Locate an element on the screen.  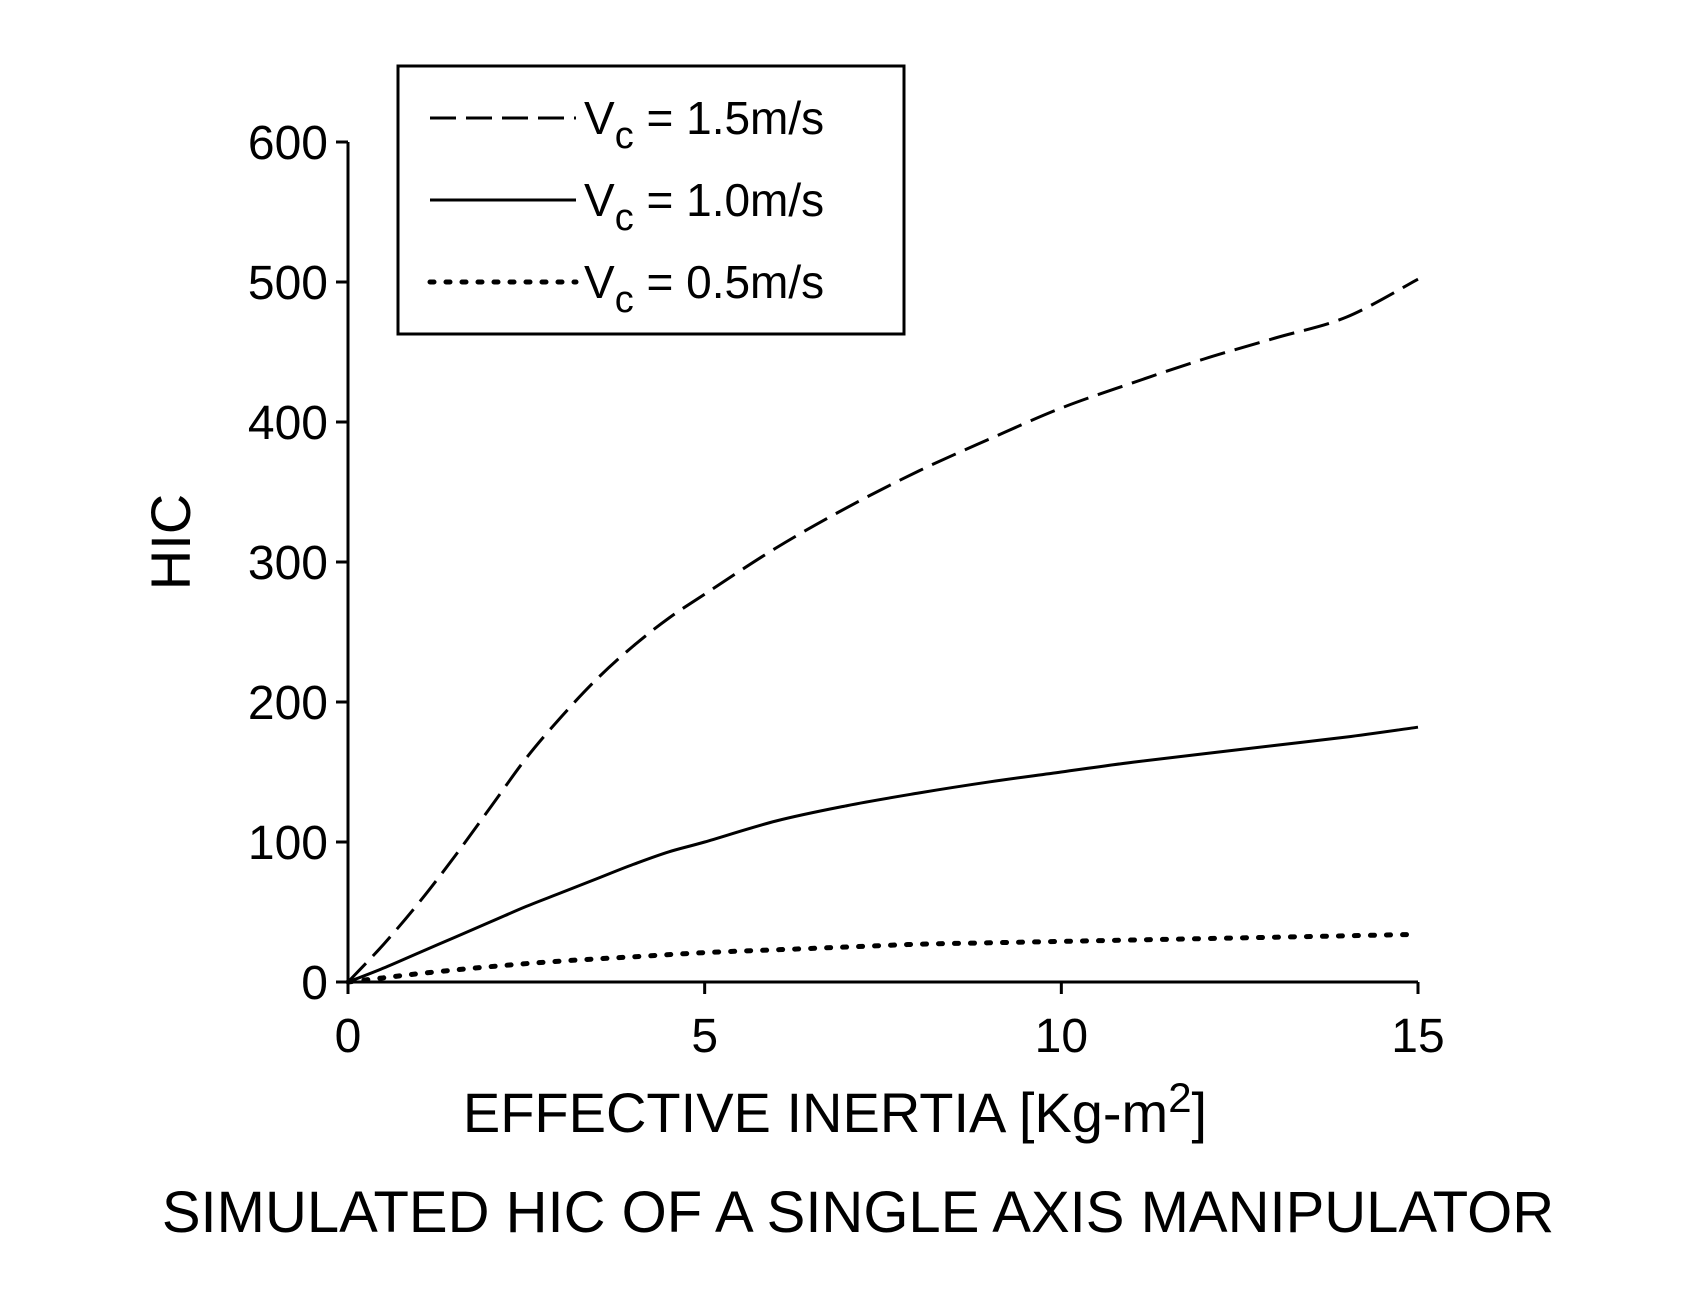
x-tick-label: 15 is located at coordinates (1417, 1036).